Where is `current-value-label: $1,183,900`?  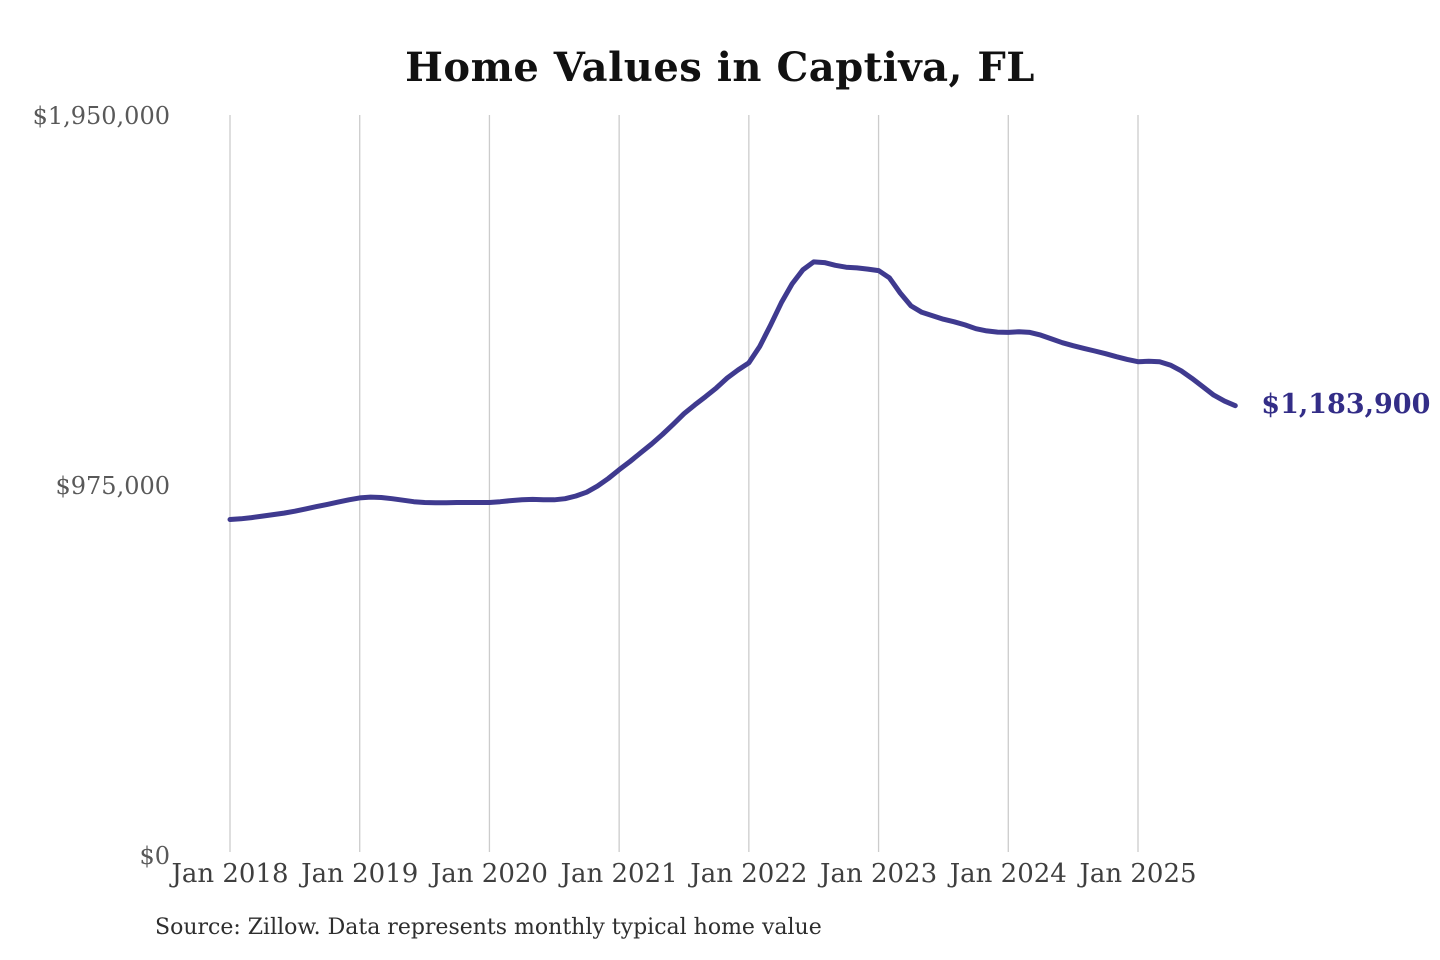
current-value-label: $1,183,900 is located at coordinates (1346, 404).